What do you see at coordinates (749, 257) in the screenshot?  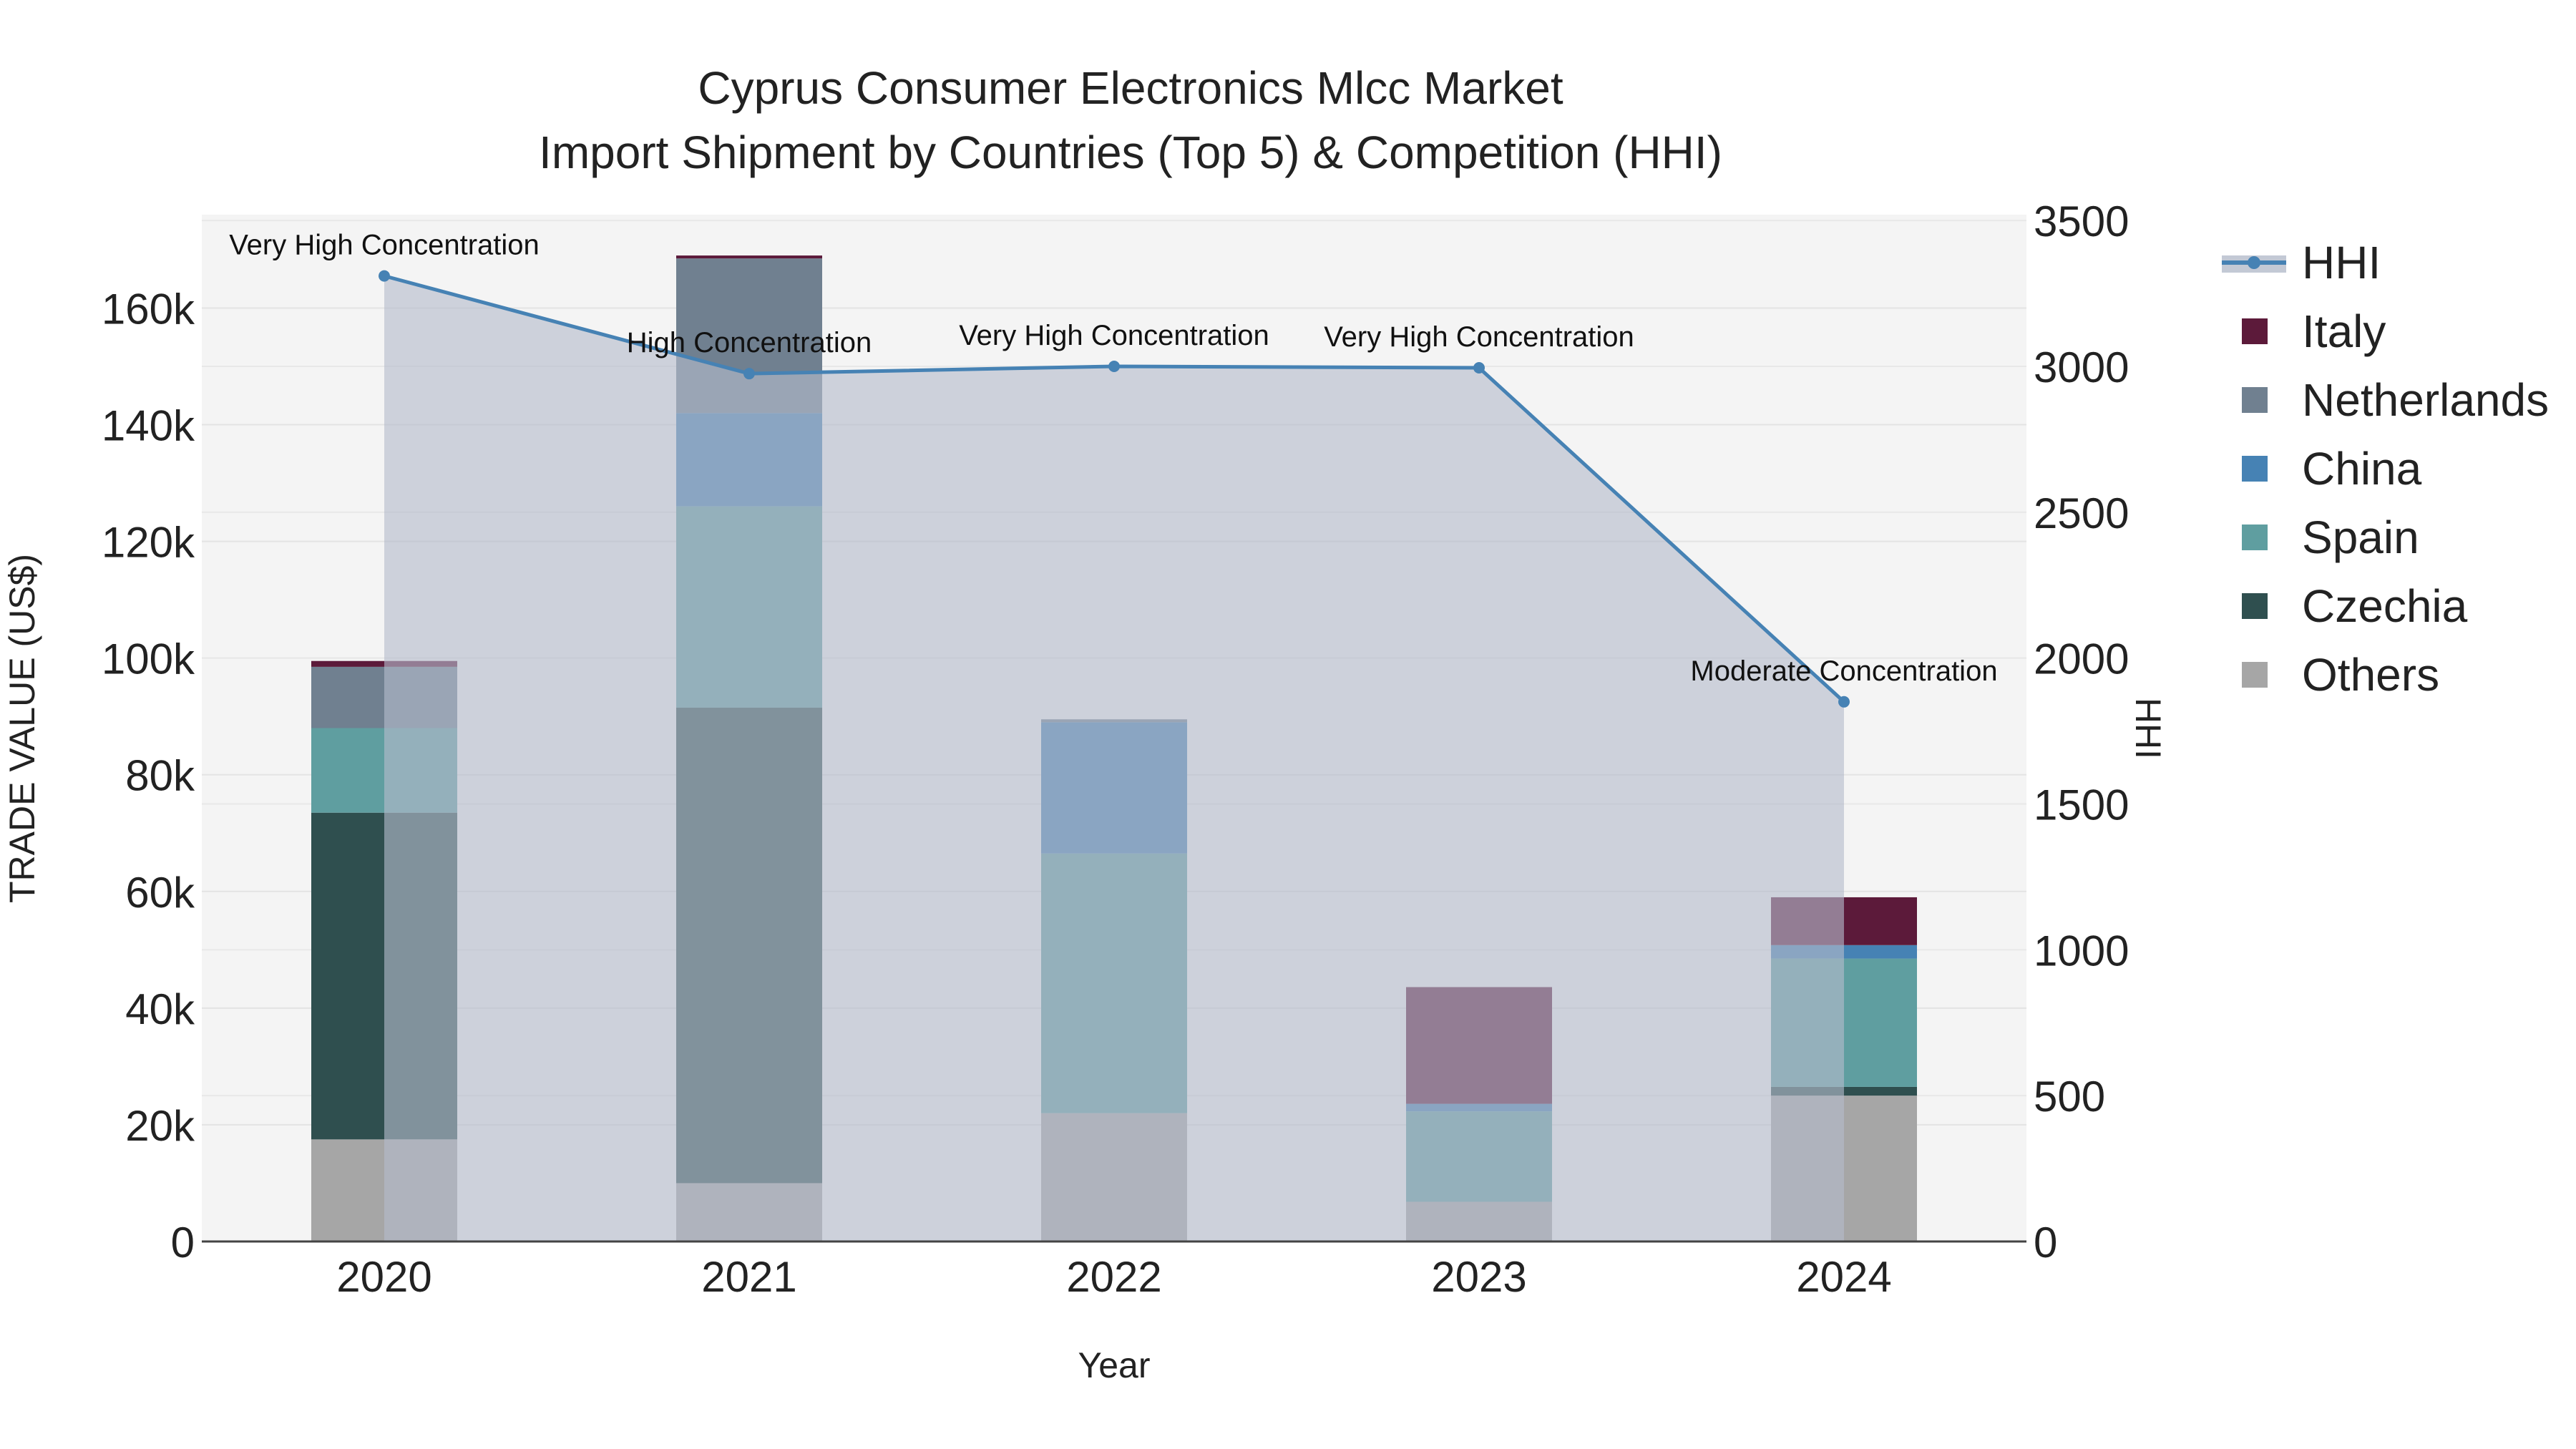 I see `bar-italy-2021` at bounding box center [749, 257].